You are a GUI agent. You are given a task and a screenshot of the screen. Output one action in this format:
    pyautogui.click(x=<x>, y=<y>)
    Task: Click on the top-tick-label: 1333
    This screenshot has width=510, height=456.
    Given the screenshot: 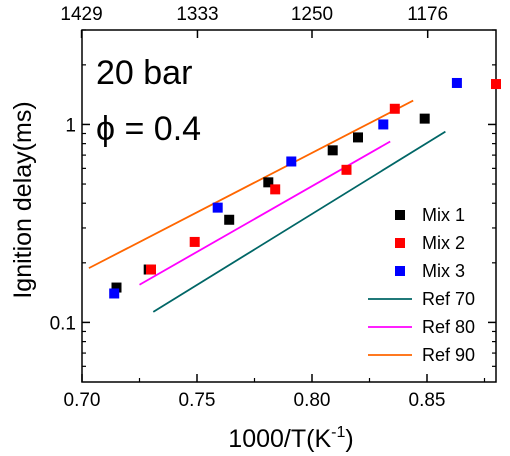 What is the action you would take?
    pyautogui.click(x=197, y=14)
    